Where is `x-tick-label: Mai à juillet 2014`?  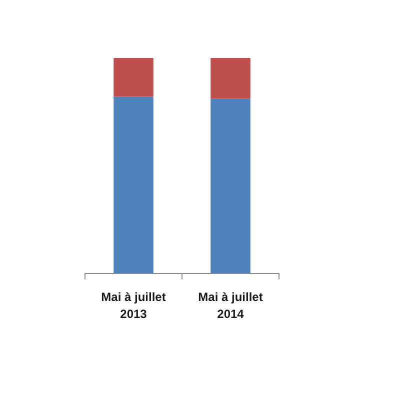
x-tick-label: Mai à juillet 2014 is located at coordinates (230, 305).